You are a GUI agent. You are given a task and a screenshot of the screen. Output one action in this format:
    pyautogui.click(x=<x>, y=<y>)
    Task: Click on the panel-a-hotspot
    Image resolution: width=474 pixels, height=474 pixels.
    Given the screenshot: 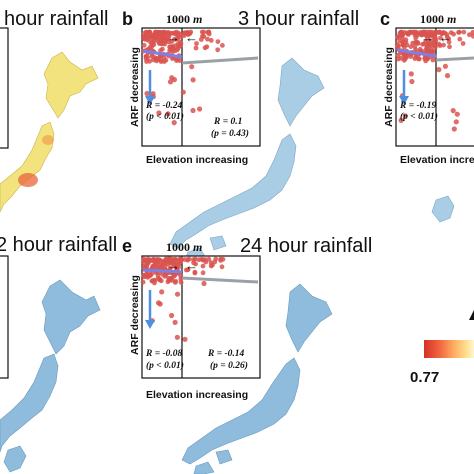 What is the action you would take?
    pyautogui.click(x=28, y=180)
    